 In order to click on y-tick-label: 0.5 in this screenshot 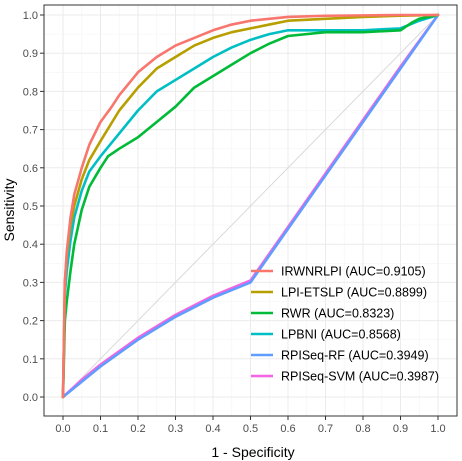, I will do `click(30, 207)`.